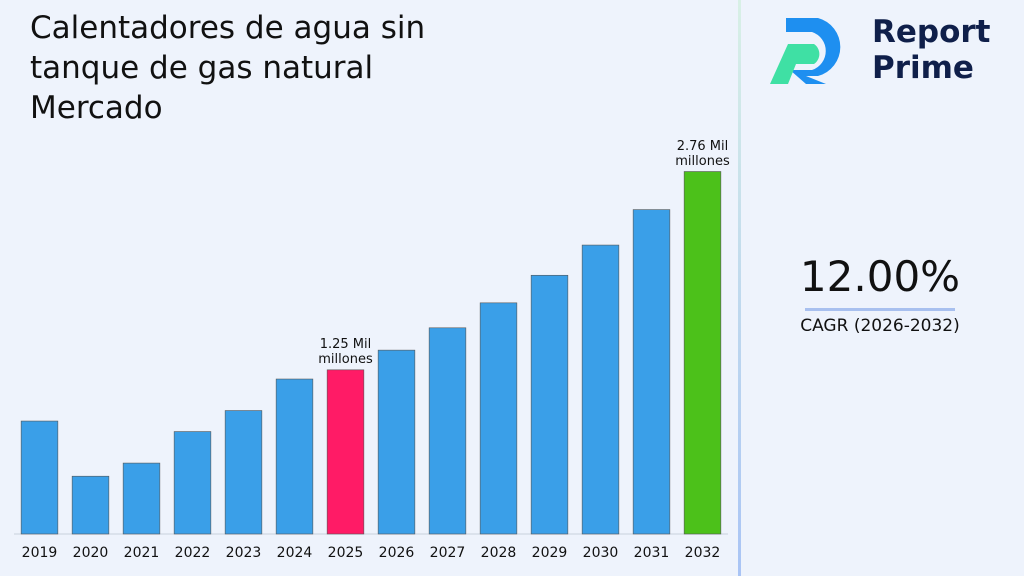  I want to click on x-tick-label: 2027, so click(448, 553).